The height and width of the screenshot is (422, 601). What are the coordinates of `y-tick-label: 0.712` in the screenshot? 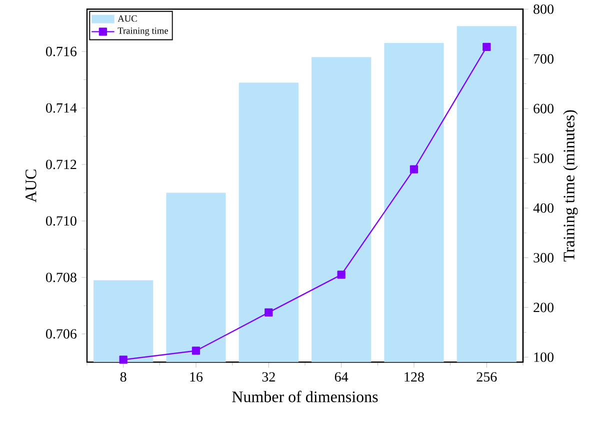 It's located at (61, 165).